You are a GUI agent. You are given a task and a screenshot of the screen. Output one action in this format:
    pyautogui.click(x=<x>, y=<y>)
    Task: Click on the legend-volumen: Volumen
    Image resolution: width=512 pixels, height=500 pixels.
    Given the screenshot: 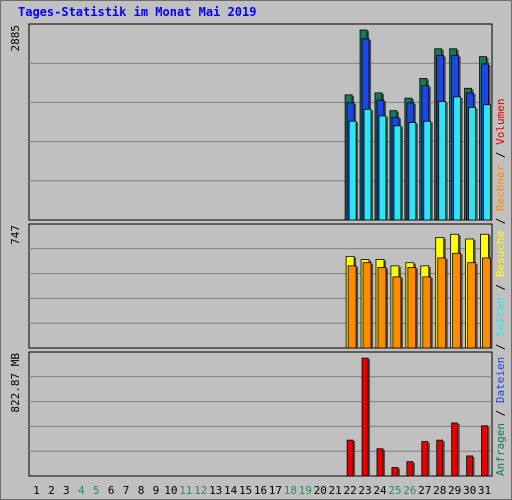 What is the action you would take?
    pyautogui.click(x=500, y=121)
    